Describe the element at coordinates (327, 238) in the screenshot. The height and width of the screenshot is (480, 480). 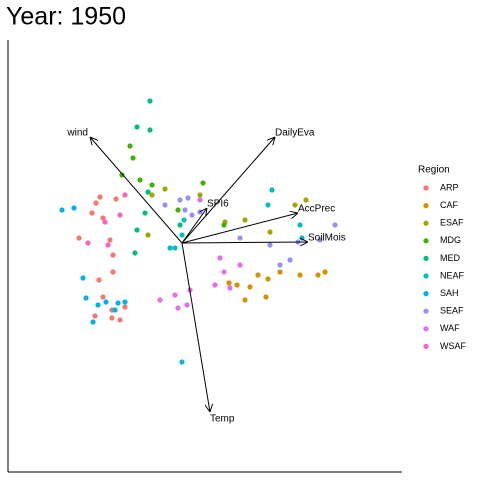
I see `arrow-label: SoilMois` at that location.